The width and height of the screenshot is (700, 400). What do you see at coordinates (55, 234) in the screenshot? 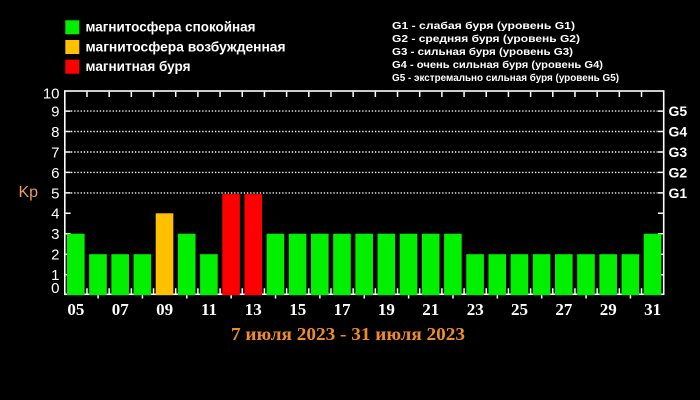
I see `svg-text: 3` at bounding box center [55, 234].